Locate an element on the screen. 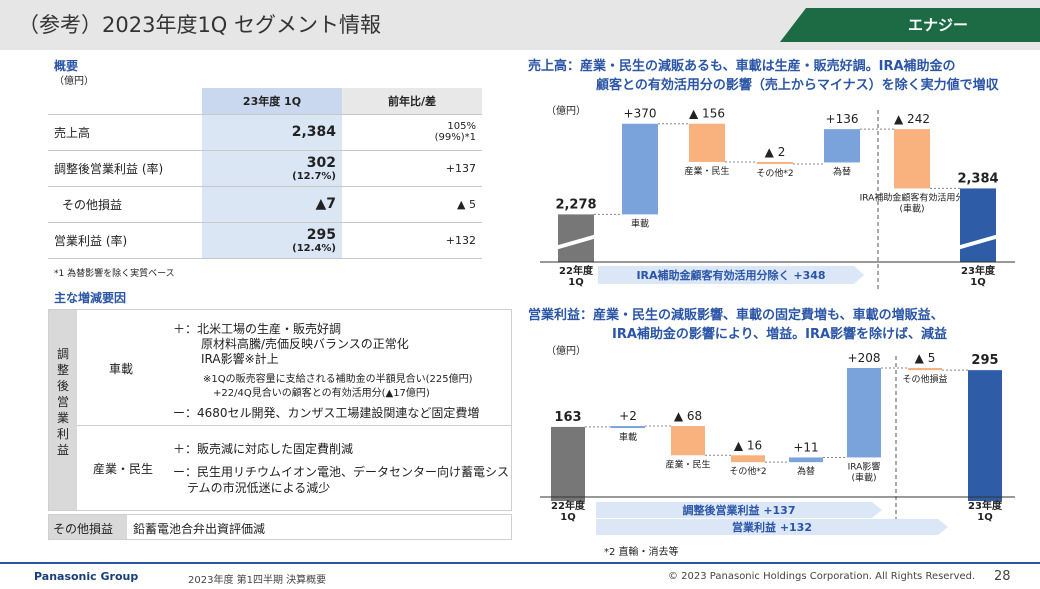 This screenshot has height=589, width=1040. data-label: ▲ 68 is located at coordinates (688, 416).